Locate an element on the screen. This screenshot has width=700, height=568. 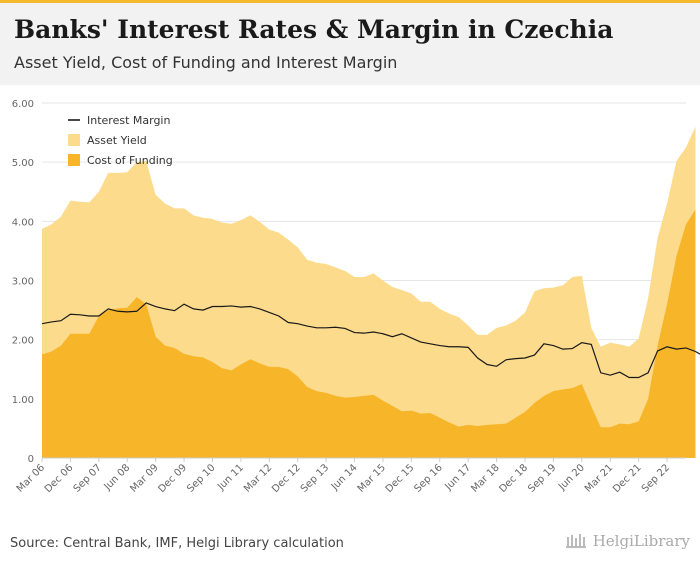
x-tick-label: Dec 06 is located at coordinates (59, 478).